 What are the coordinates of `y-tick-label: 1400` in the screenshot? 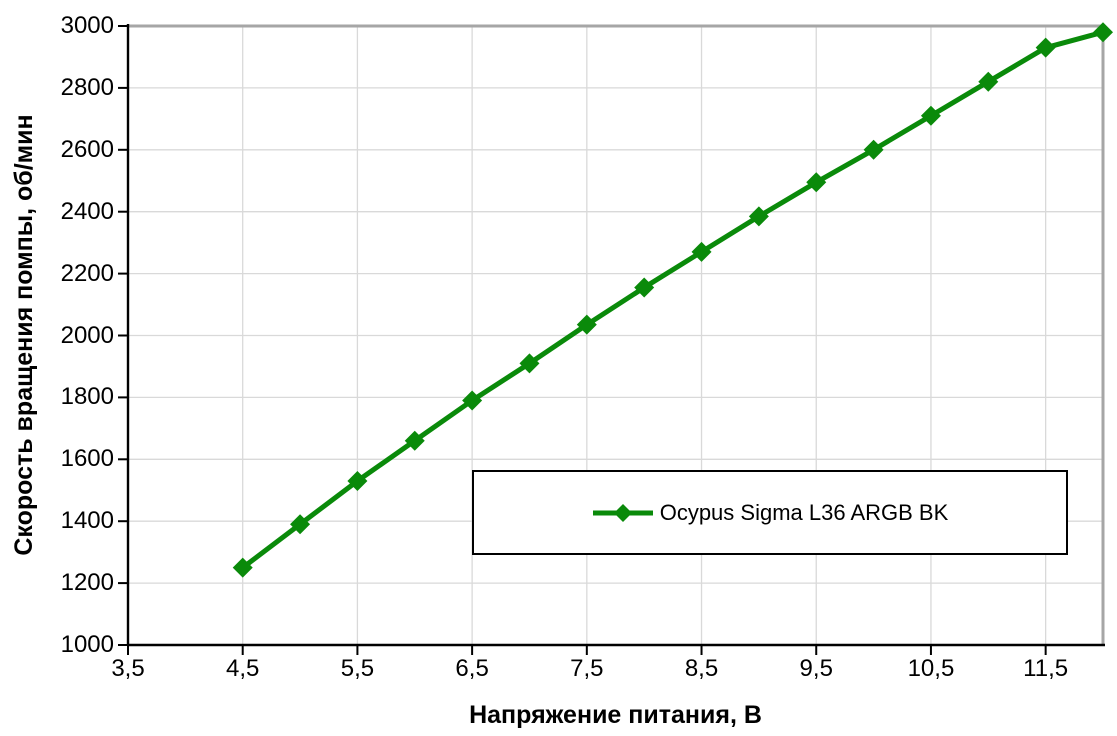 It's located at (87, 521).